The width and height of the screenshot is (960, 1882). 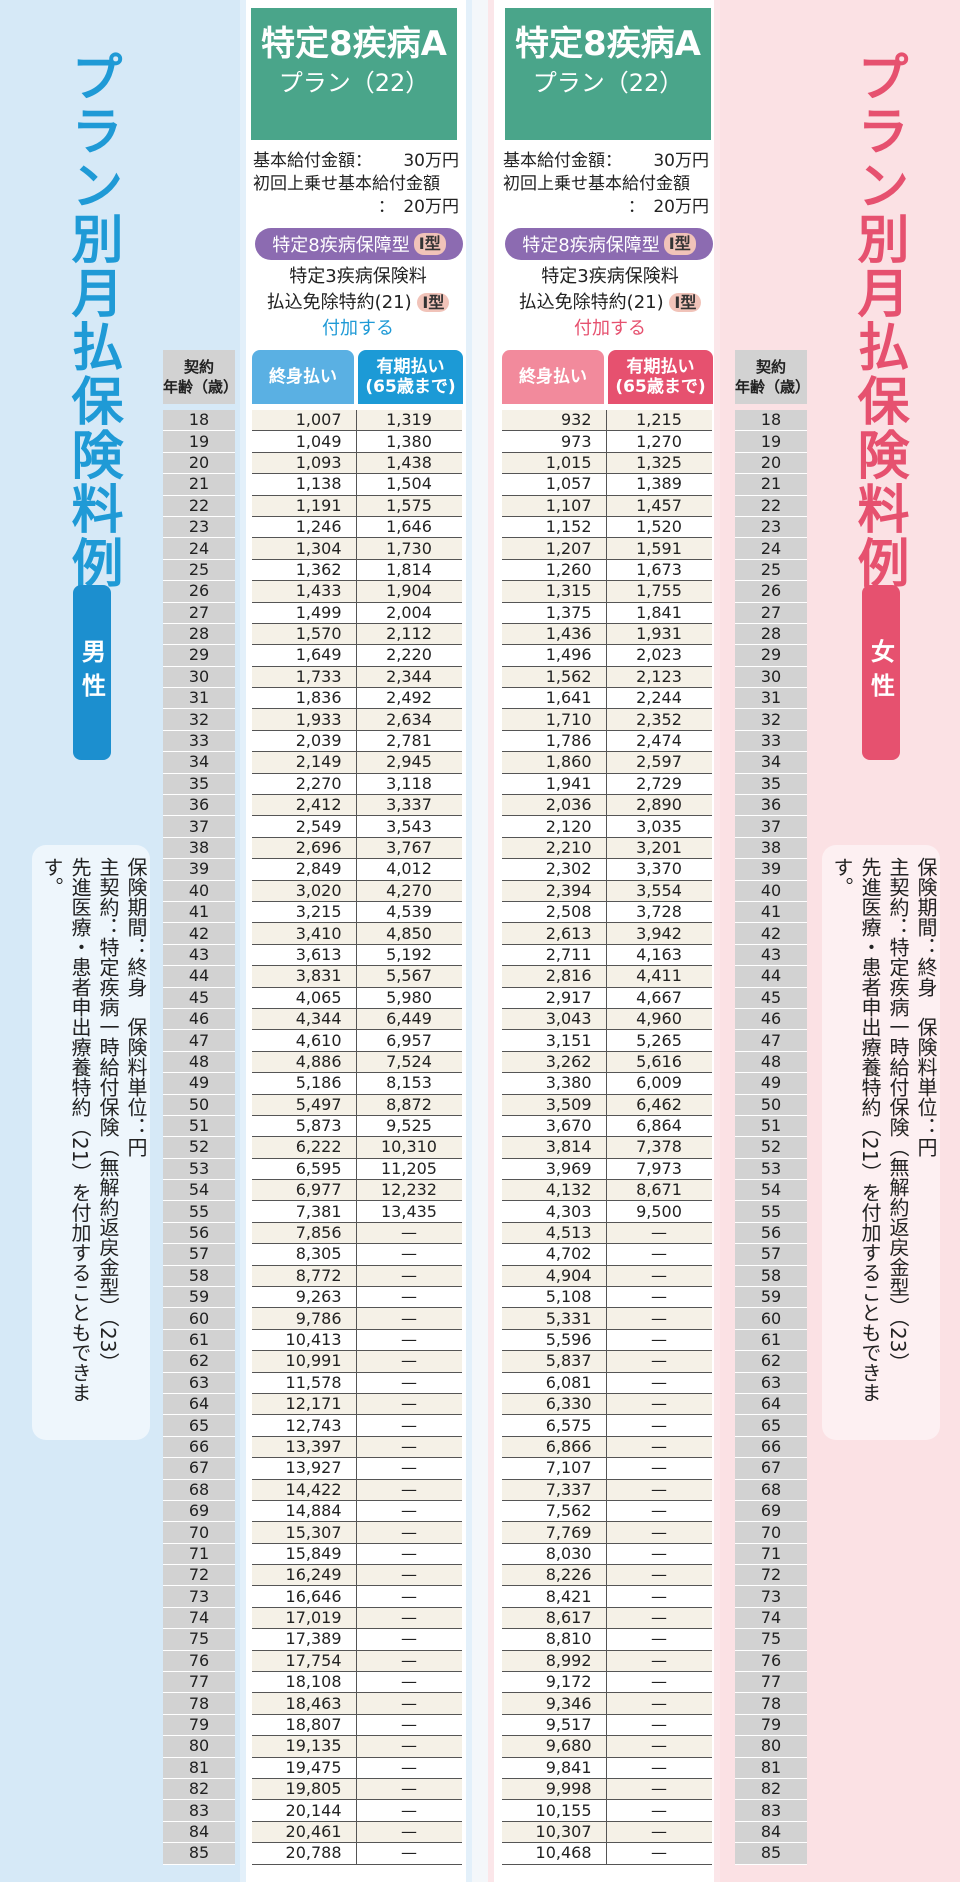 What do you see at coordinates (554, 848) in the screenshot?
I see `female-lifetime-cell: 2,210` at bounding box center [554, 848].